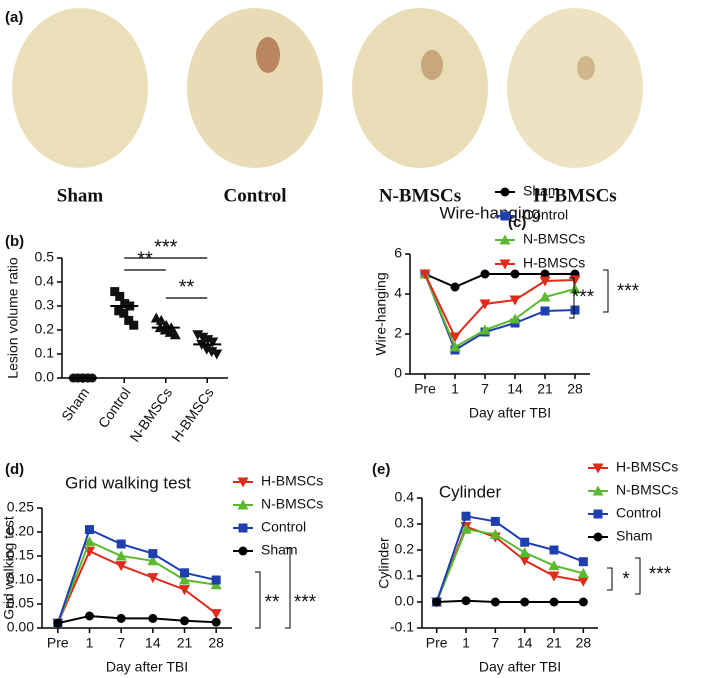 This screenshot has height=678, width=709. Describe the element at coordinates (398, 293) in the screenshot. I see `y-tick-label: 4` at that location.